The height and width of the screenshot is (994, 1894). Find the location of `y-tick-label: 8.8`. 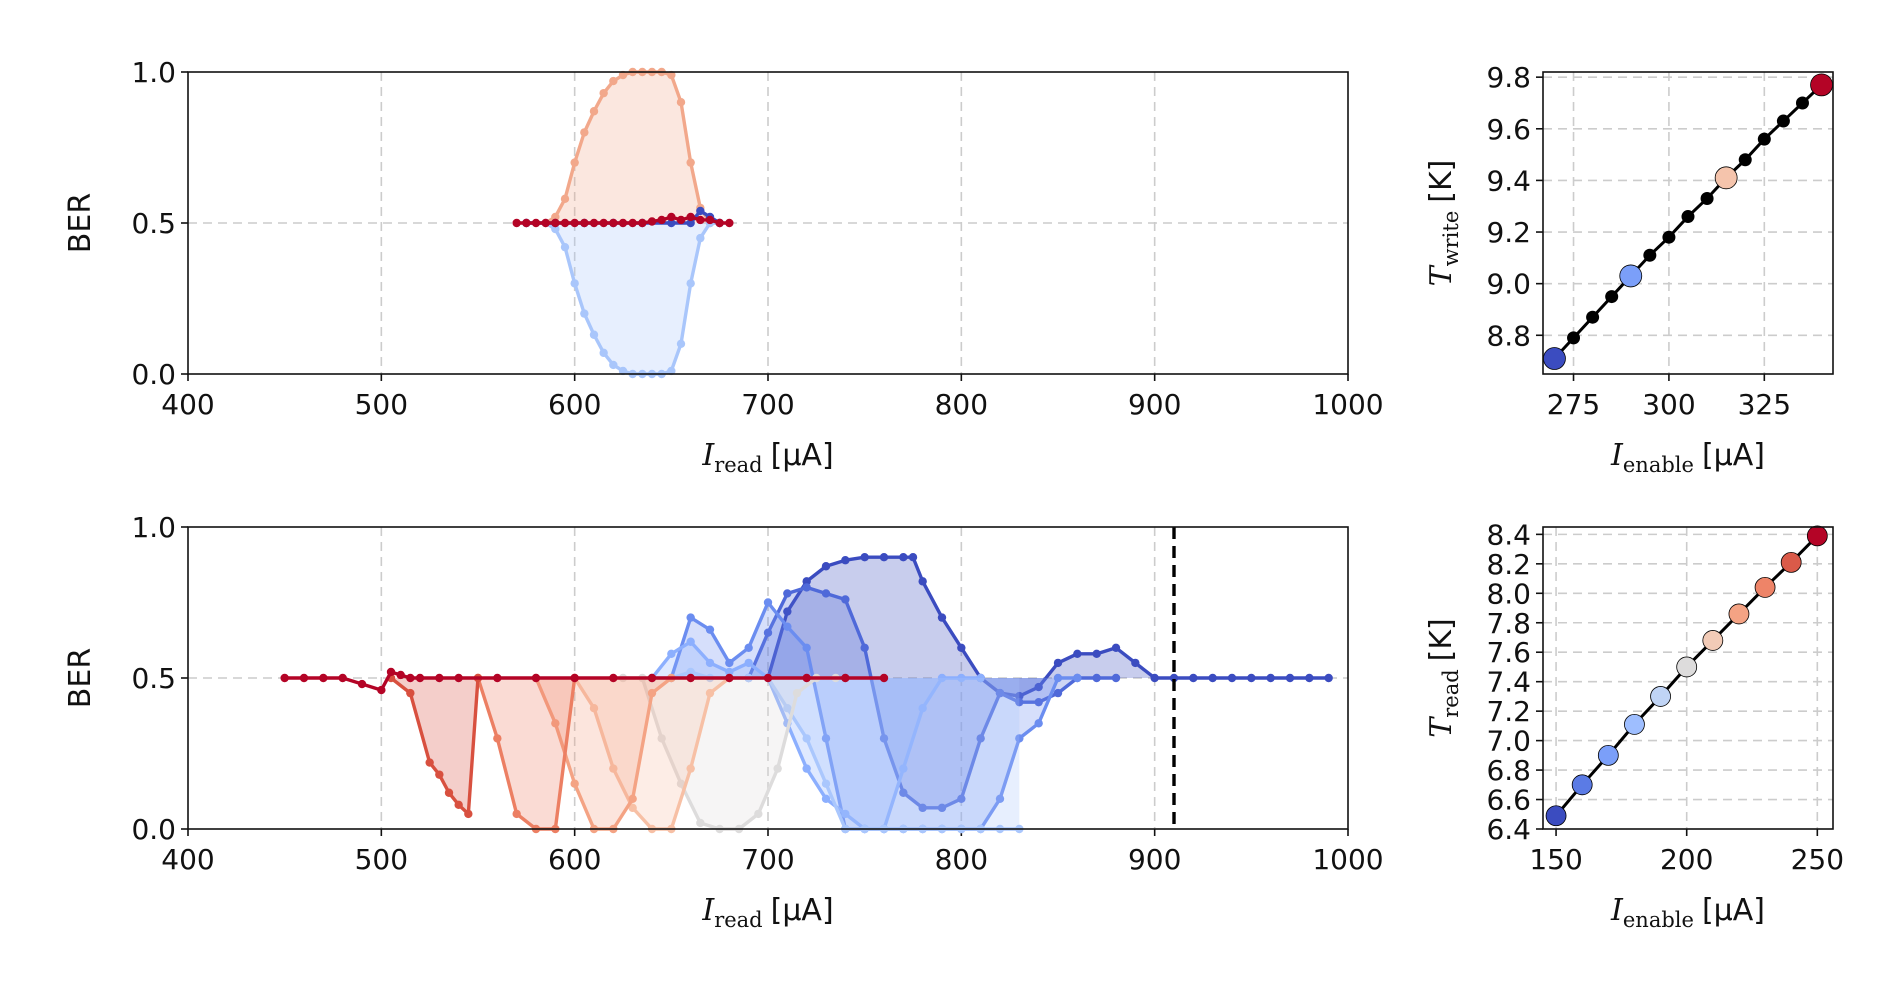

y-tick-label: 8.8 is located at coordinates (1508, 335).